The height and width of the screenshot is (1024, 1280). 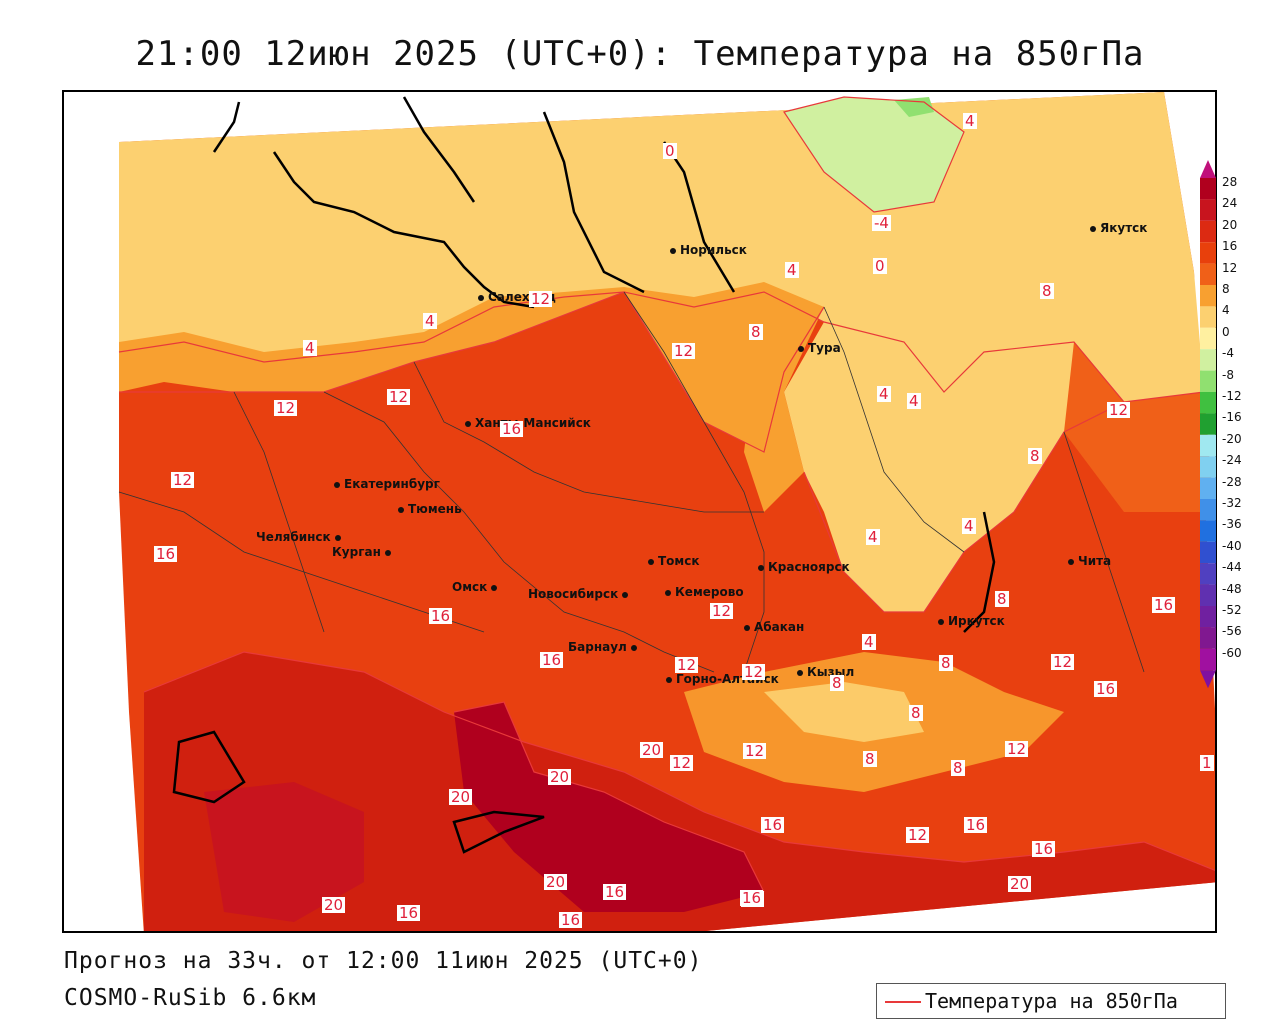 What do you see at coordinates (1232, 396) in the screenshot?
I see `colorbar-tick-label: -12` at bounding box center [1232, 396].